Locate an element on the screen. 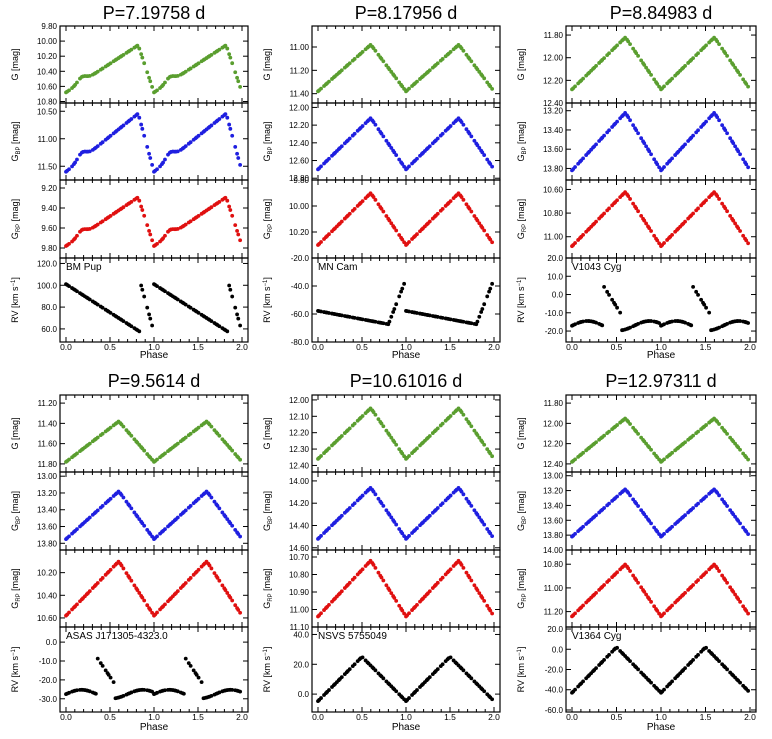 The width and height of the screenshot is (772, 739). panel-g: 12.00 12.10 12.20 12.30 12.40 G [mag] is located at coordinates (381, 433).